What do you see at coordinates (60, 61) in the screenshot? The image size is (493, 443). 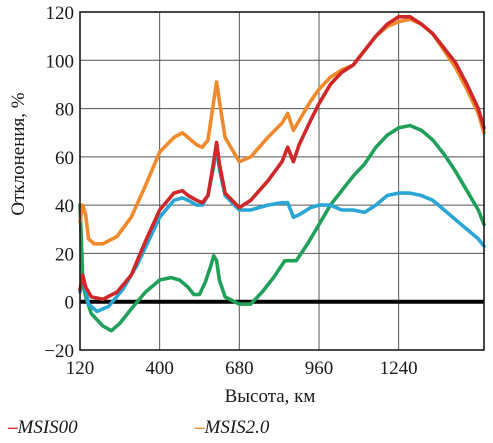 I see `y-tick-label-6: 100` at bounding box center [60, 61].